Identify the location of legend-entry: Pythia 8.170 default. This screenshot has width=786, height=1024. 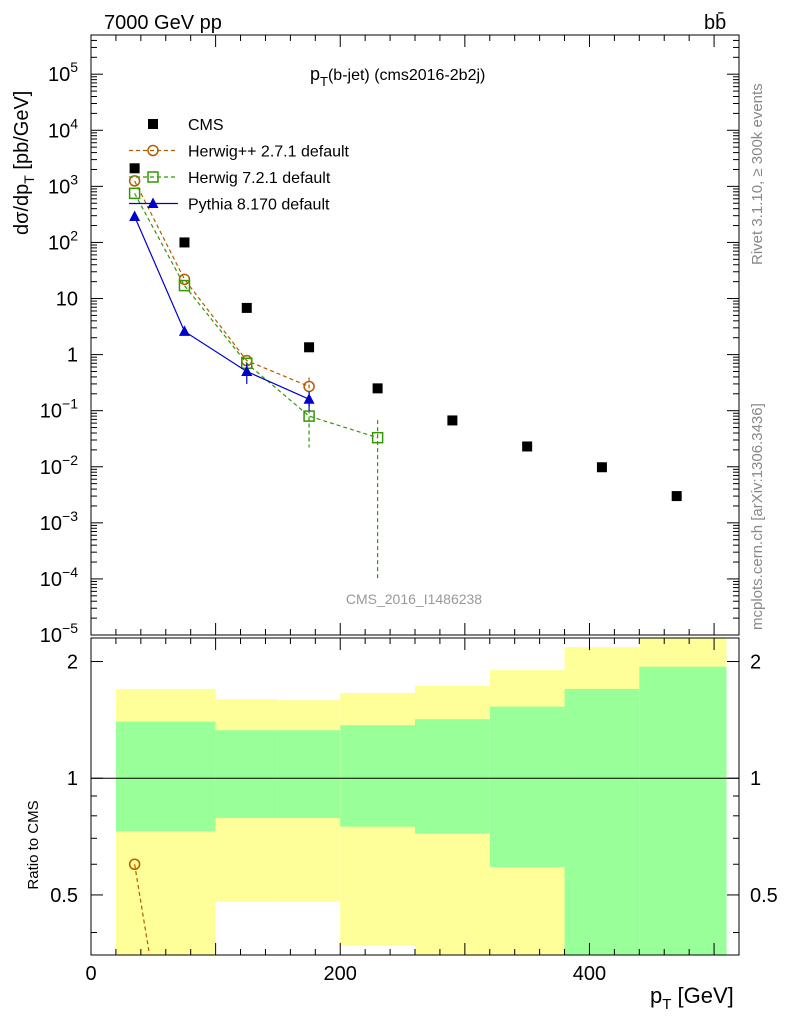
(229, 205).